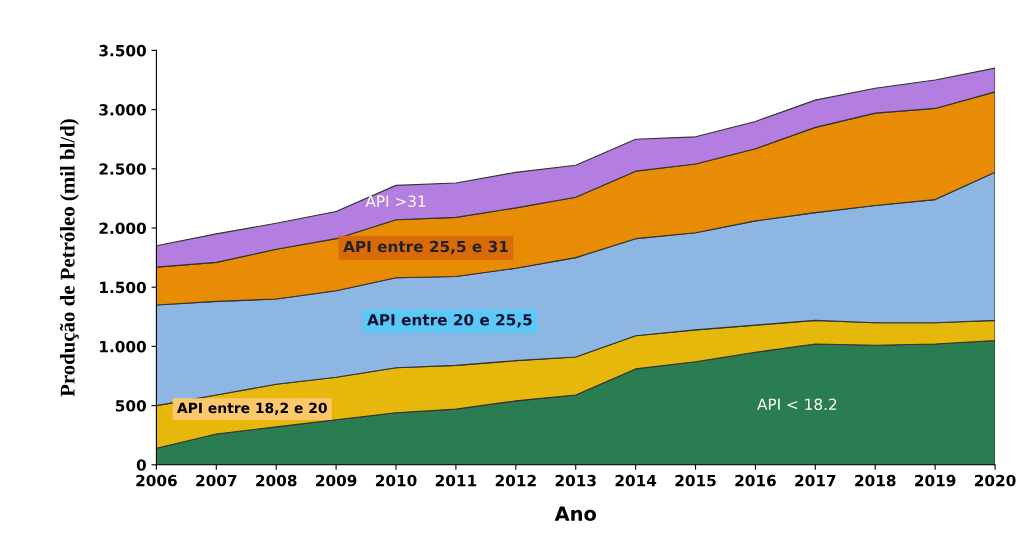 The height and width of the screenshot is (560, 1029). Describe the element at coordinates (636, 480) in the screenshot. I see `x-tick-label: 2014` at that location.